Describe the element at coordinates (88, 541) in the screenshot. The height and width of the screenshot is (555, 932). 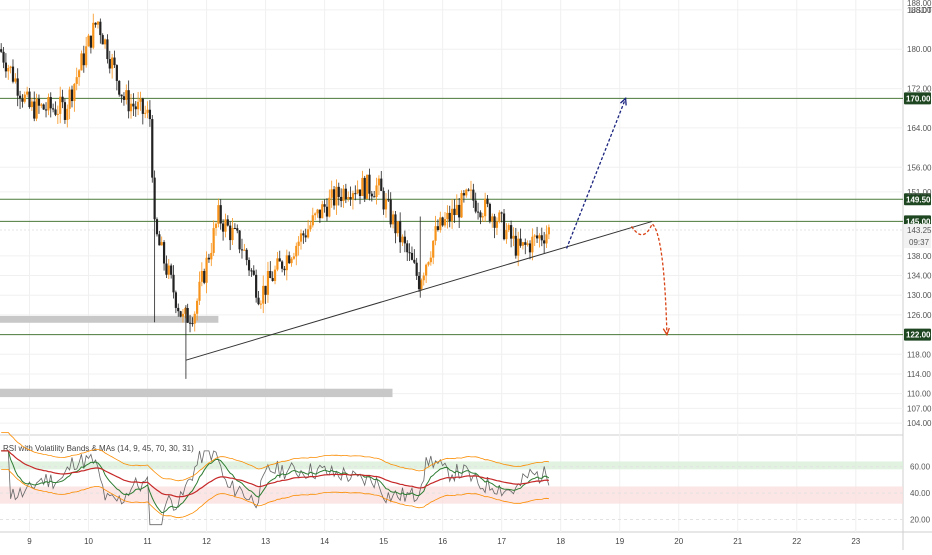
I see `date-label: 10` at that location.